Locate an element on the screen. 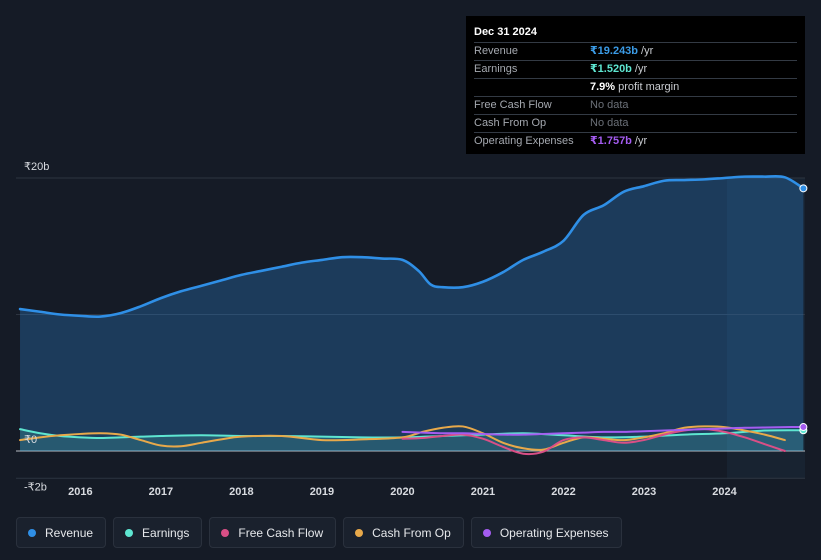  tooltip-row: Free Cash Flow No data is located at coordinates (635, 106).